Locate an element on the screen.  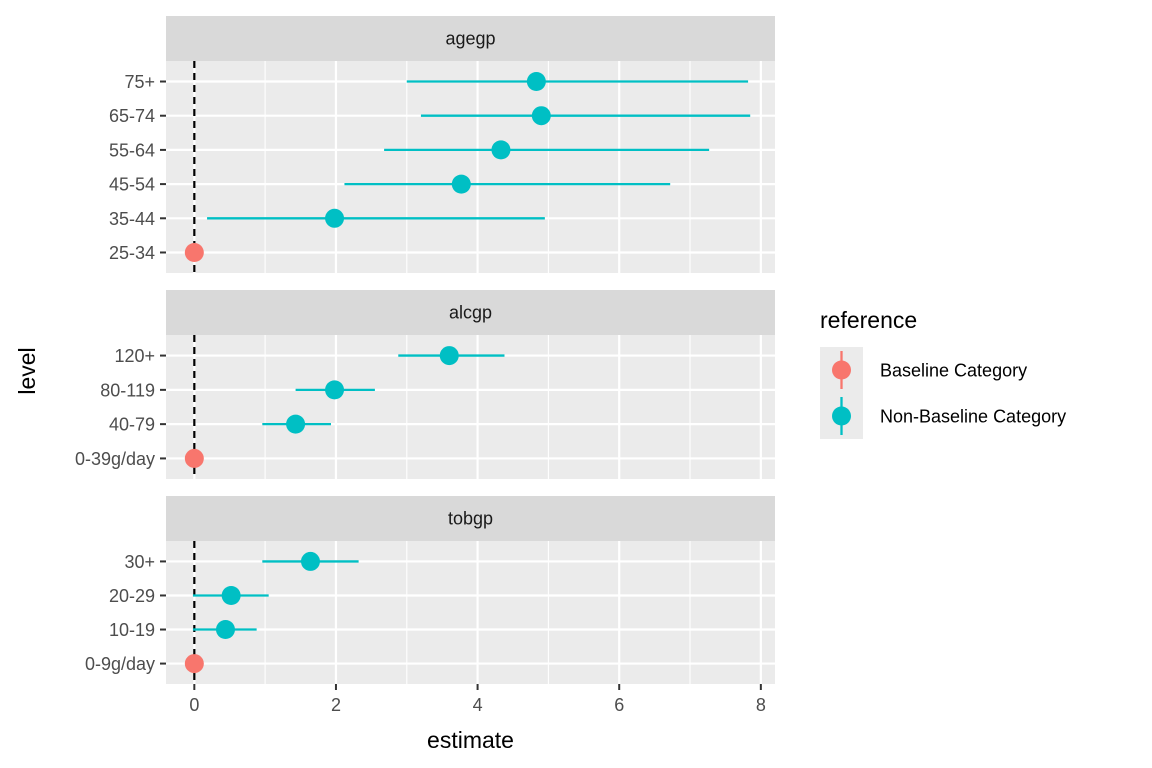
facet-strip-label: alcgp is located at coordinates (470, 313).